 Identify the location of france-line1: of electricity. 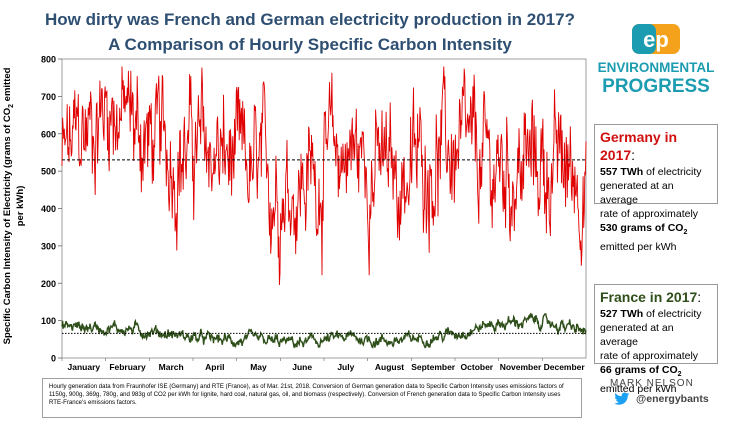
(672, 314).